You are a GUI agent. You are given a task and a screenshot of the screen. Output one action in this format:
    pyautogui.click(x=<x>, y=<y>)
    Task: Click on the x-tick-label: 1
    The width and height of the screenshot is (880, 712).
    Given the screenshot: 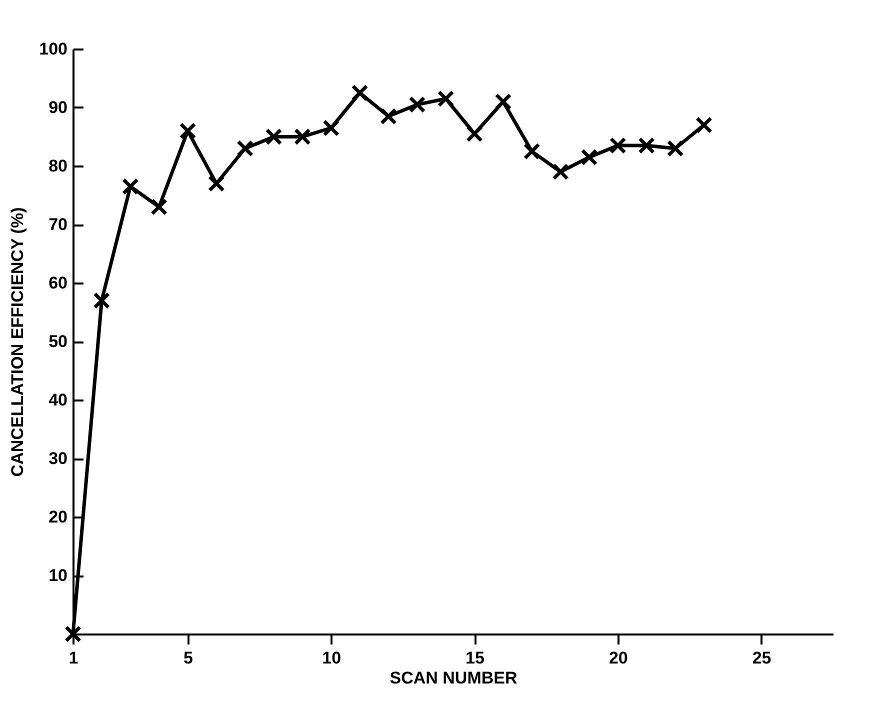 What is the action you would take?
    pyautogui.click(x=73, y=658)
    